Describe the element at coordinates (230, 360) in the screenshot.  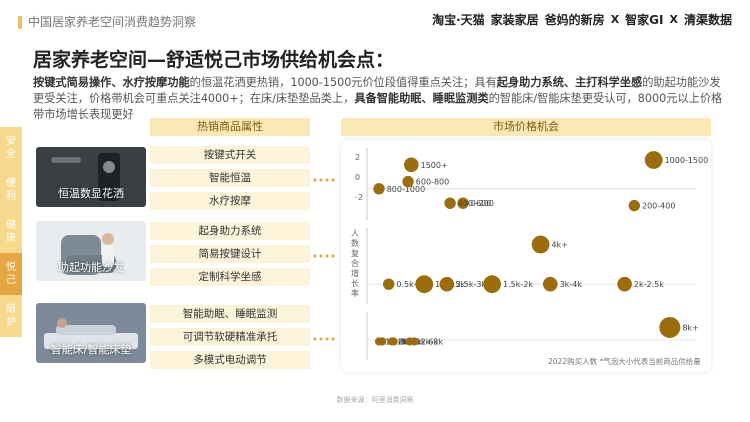
I see `attribute-item: 多模式电动调节` at that location.